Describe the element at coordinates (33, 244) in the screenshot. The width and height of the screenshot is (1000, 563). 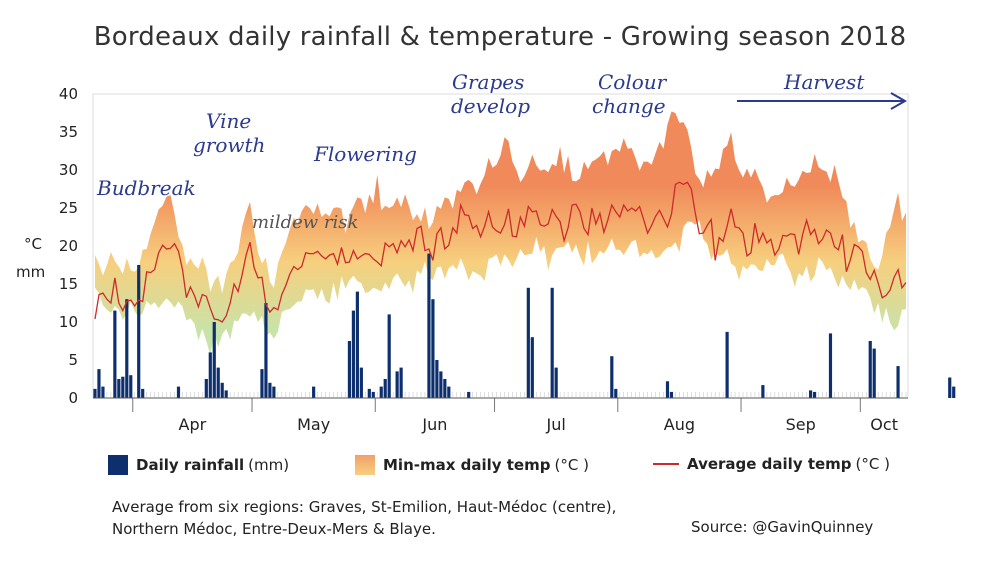
I see `y-unit-celsius: °C` at that location.